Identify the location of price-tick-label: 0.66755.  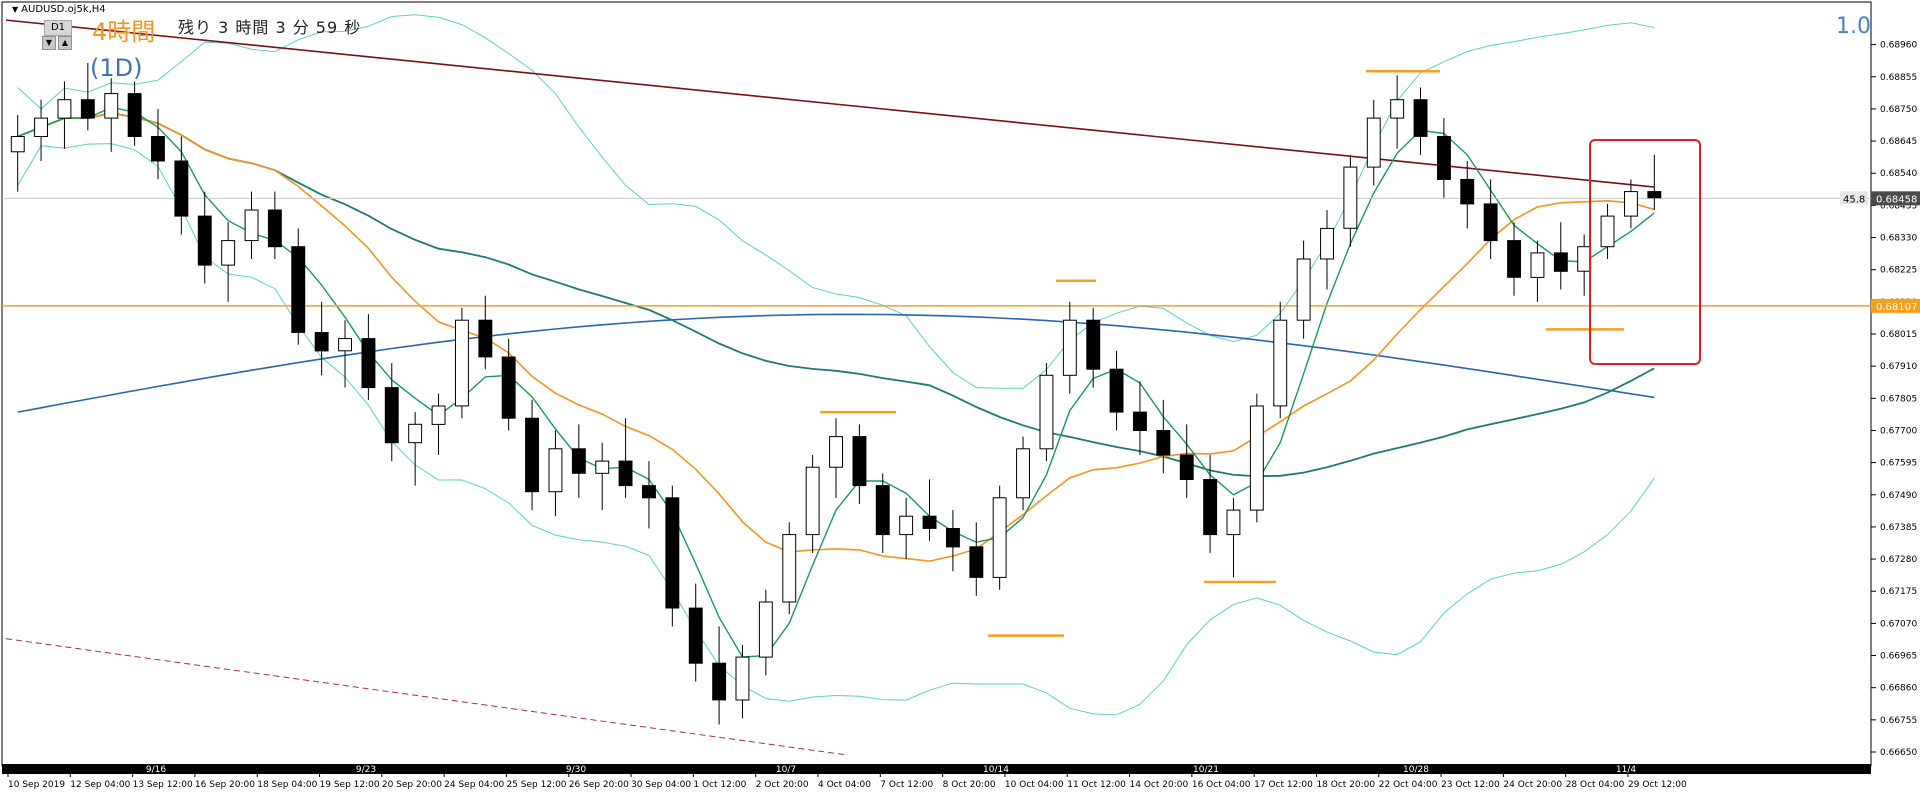
(1898, 721).